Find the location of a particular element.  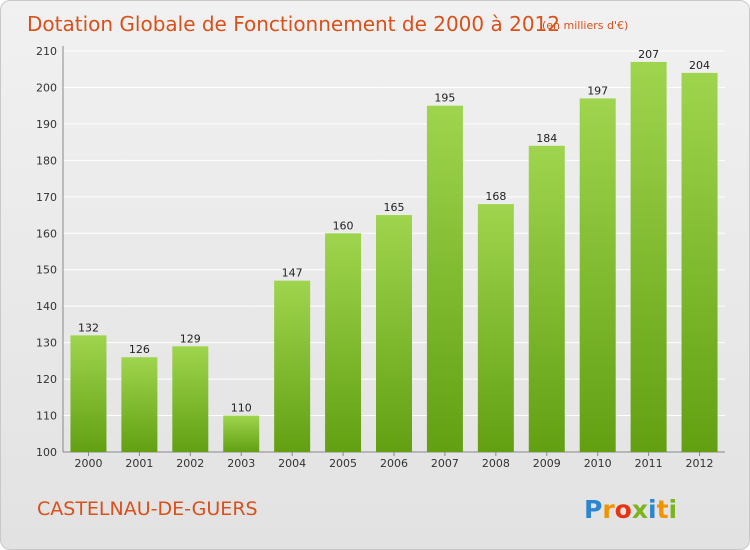

value-label: 147 is located at coordinates (292, 273).